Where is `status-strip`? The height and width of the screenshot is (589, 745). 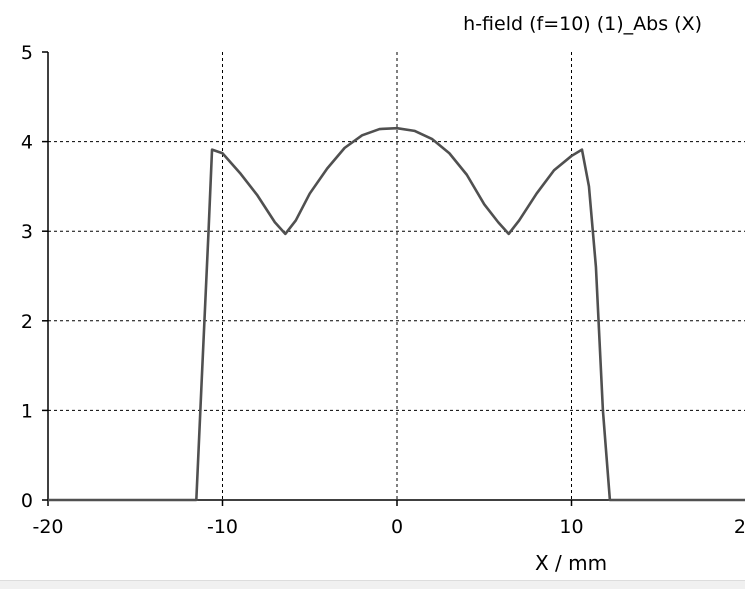 status-strip is located at coordinates (372, 584).